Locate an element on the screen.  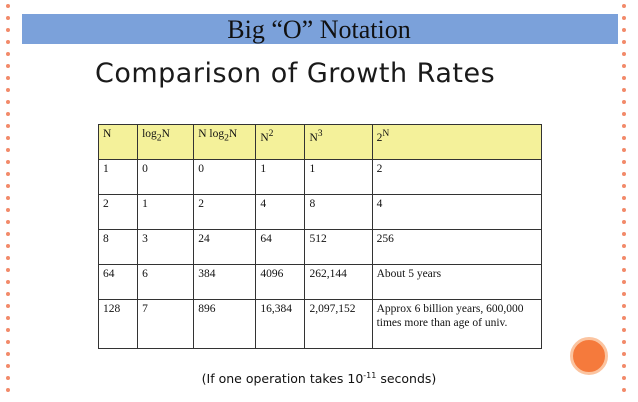
left-decorative-dots is located at coordinates (9, 201).